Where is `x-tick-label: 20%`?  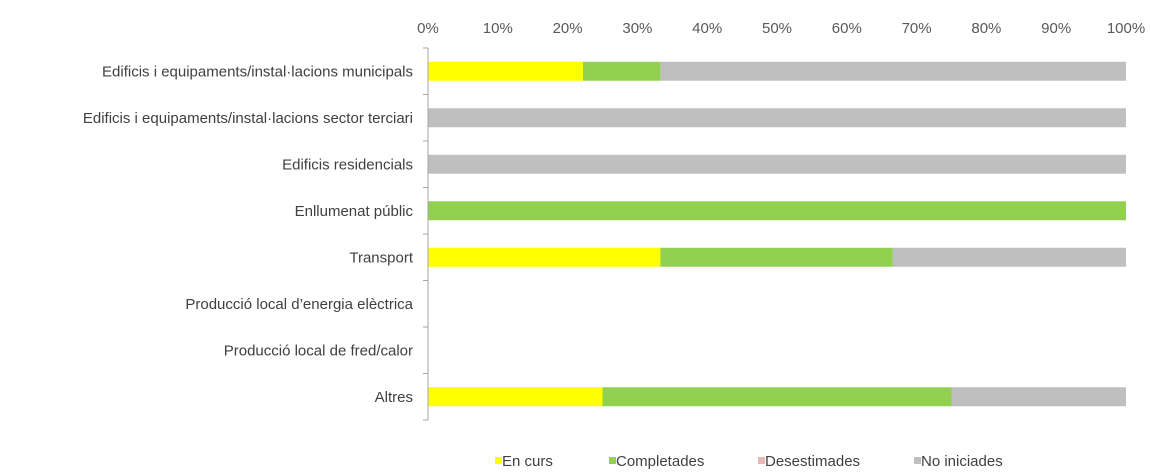
x-tick-label: 20% is located at coordinates (568, 28).